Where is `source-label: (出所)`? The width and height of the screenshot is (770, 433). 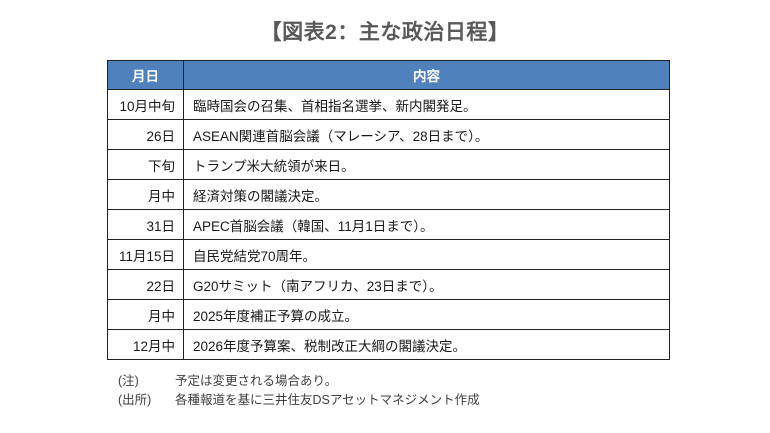
source-label: (出所) is located at coordinates (135, 399).